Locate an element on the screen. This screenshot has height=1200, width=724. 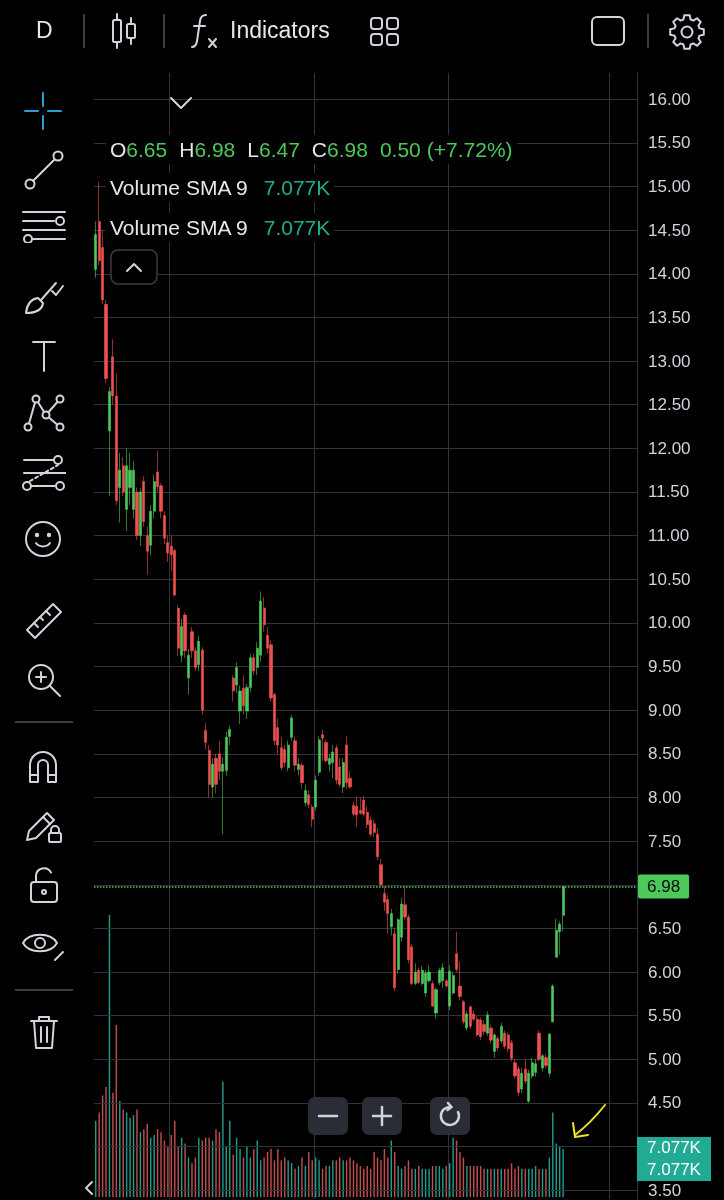
text: D is located at coordinates (44, 30).